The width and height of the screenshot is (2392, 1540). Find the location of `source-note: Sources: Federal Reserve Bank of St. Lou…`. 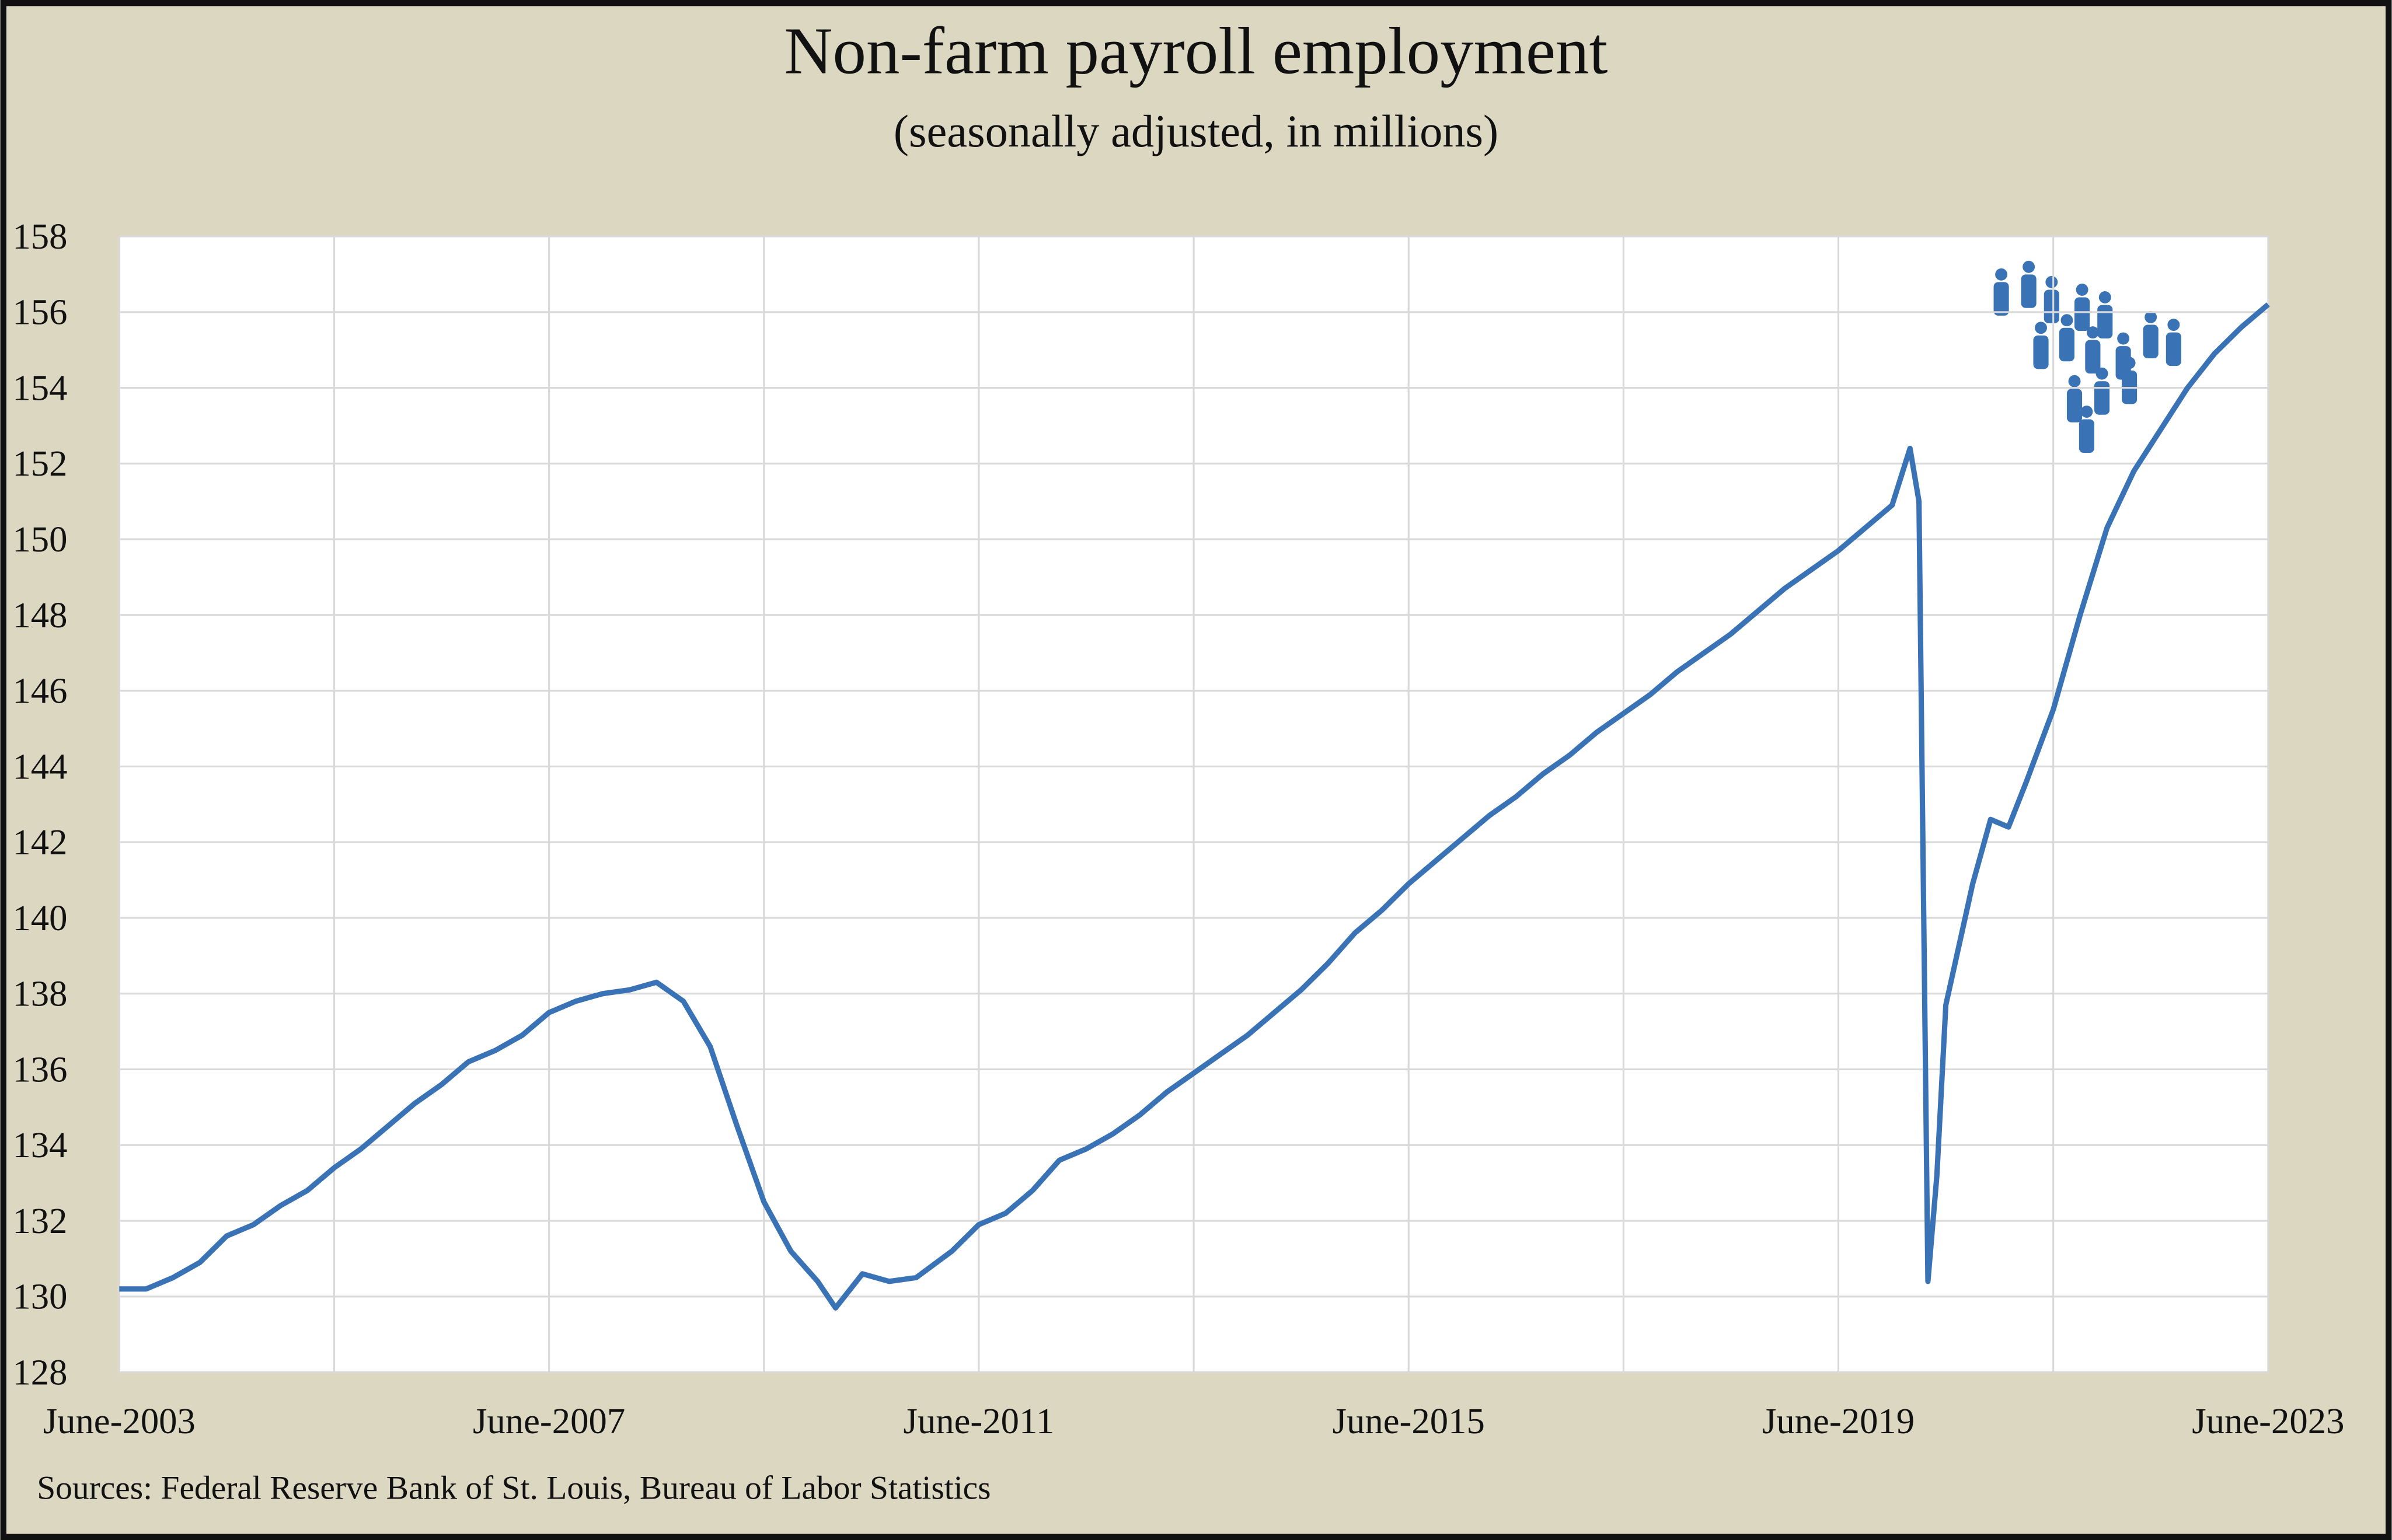

source-note: Sources: Federal Reserve Bank of St. Lou… is located at coordinates (514, 1487).